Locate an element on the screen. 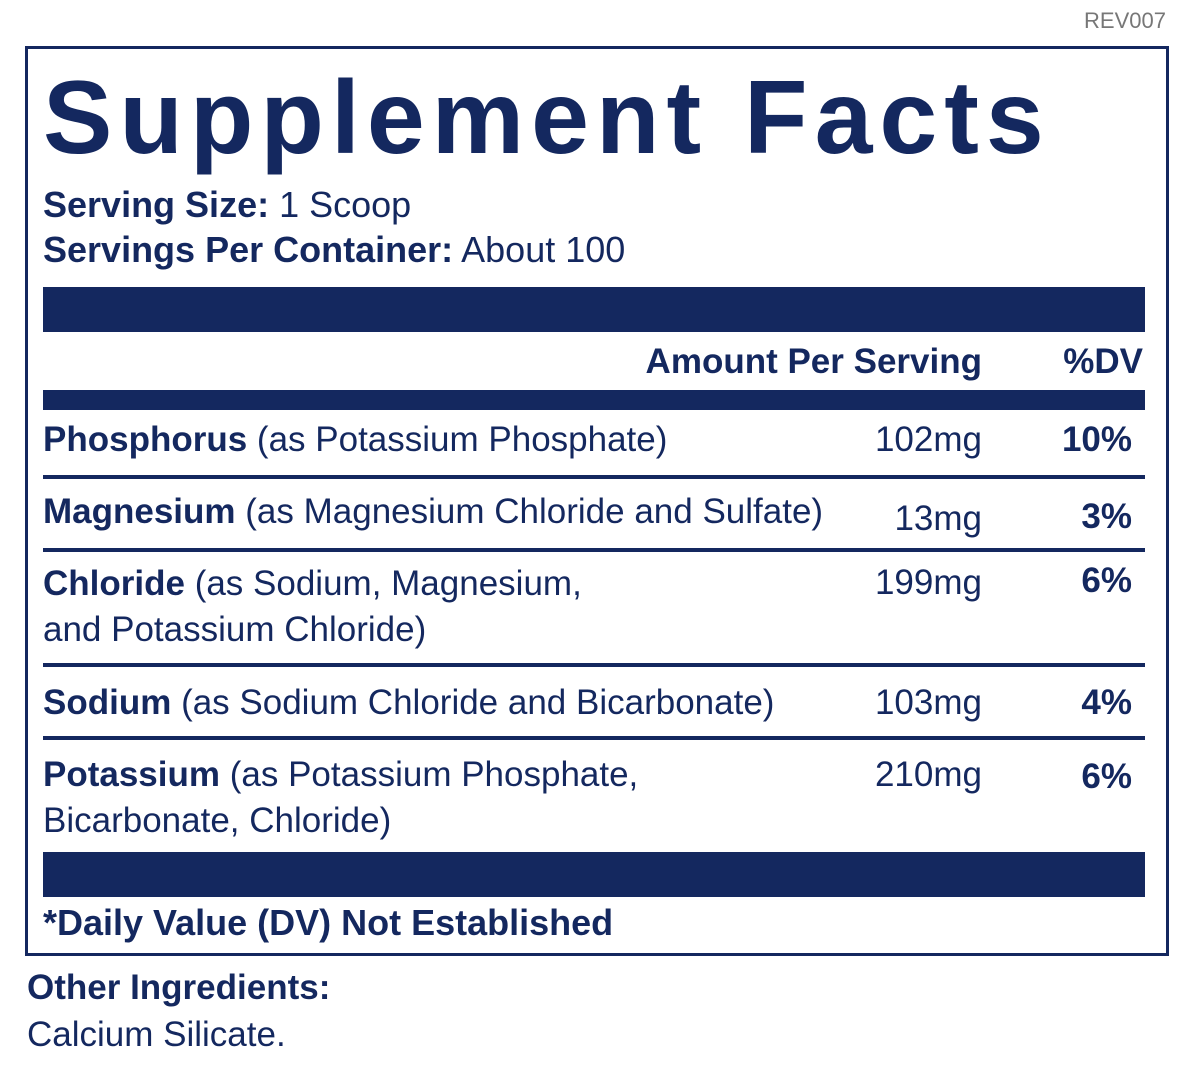  nutrient-source: (as Sodium Chloride and Bicarbonate) is located at coordinates (478, 702).